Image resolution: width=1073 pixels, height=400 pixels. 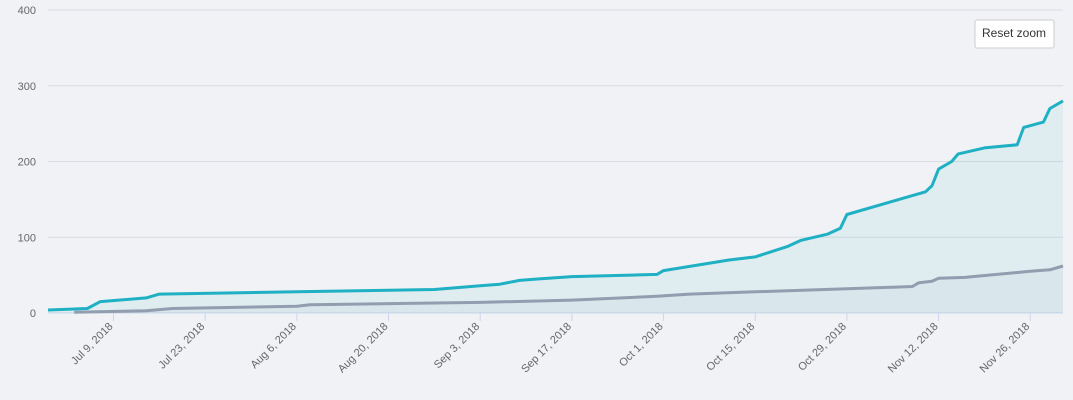 What do you see at coordinates (913, 348) in the screenshot?
I see `x-tick-label: Nov 12, 2018` at bounding box center [913, 348].